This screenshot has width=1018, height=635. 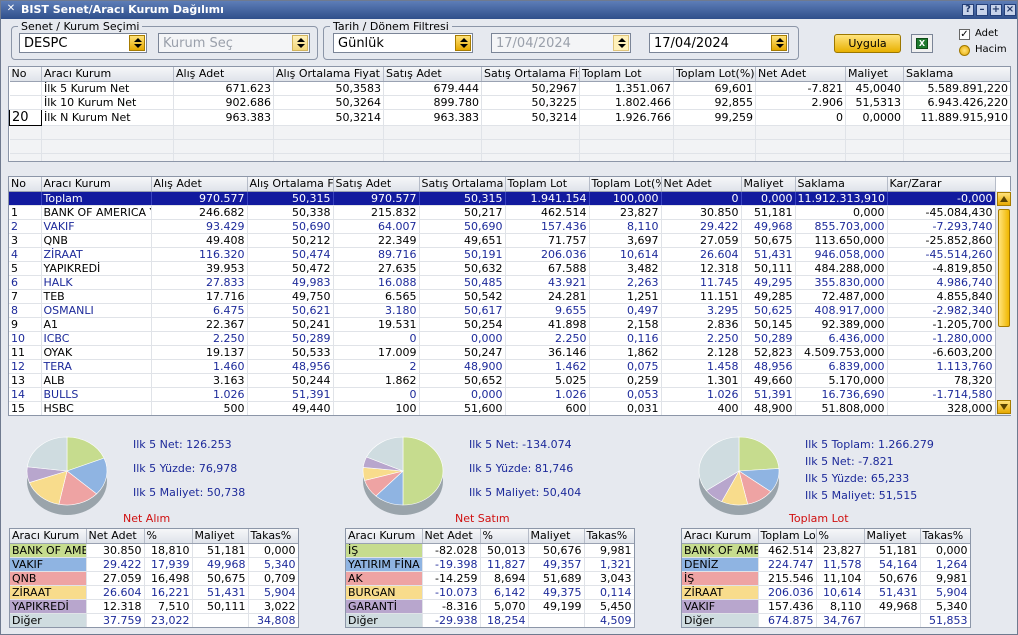 What do you see at coordinates (530, 74) in the screenshot?
I see `column-header: Satış Ortalama Fiyat` at bounding box center [530, 74].